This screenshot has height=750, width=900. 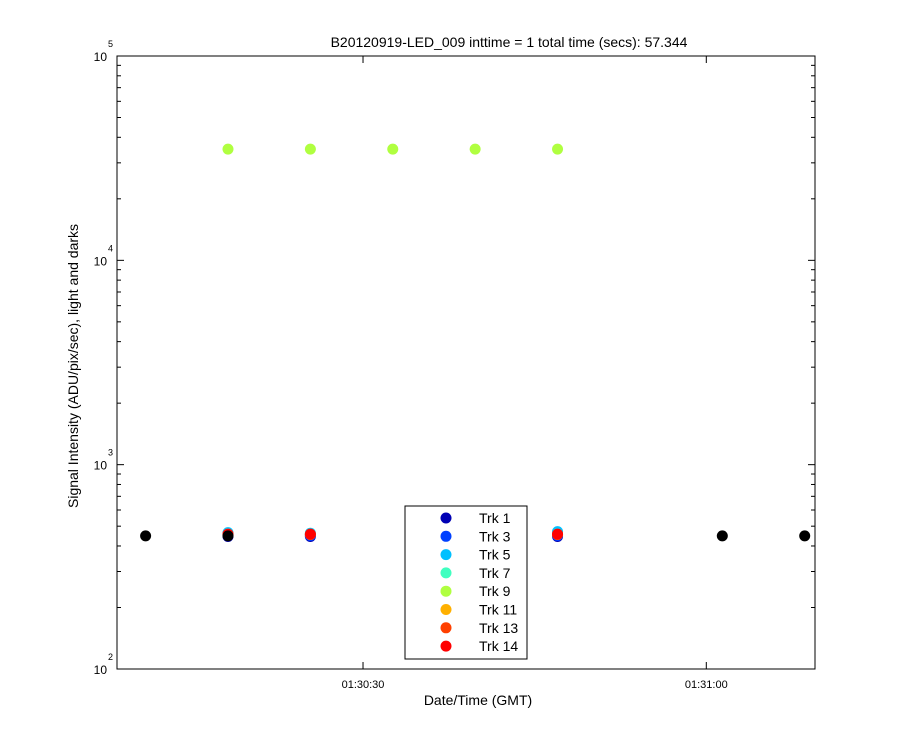 I want to click on legend-label: Trk 14, so click(x=498, y=646).